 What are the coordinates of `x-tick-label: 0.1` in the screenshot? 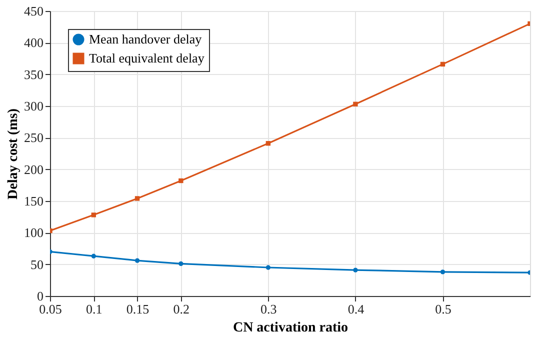 It's located at (94, 309).